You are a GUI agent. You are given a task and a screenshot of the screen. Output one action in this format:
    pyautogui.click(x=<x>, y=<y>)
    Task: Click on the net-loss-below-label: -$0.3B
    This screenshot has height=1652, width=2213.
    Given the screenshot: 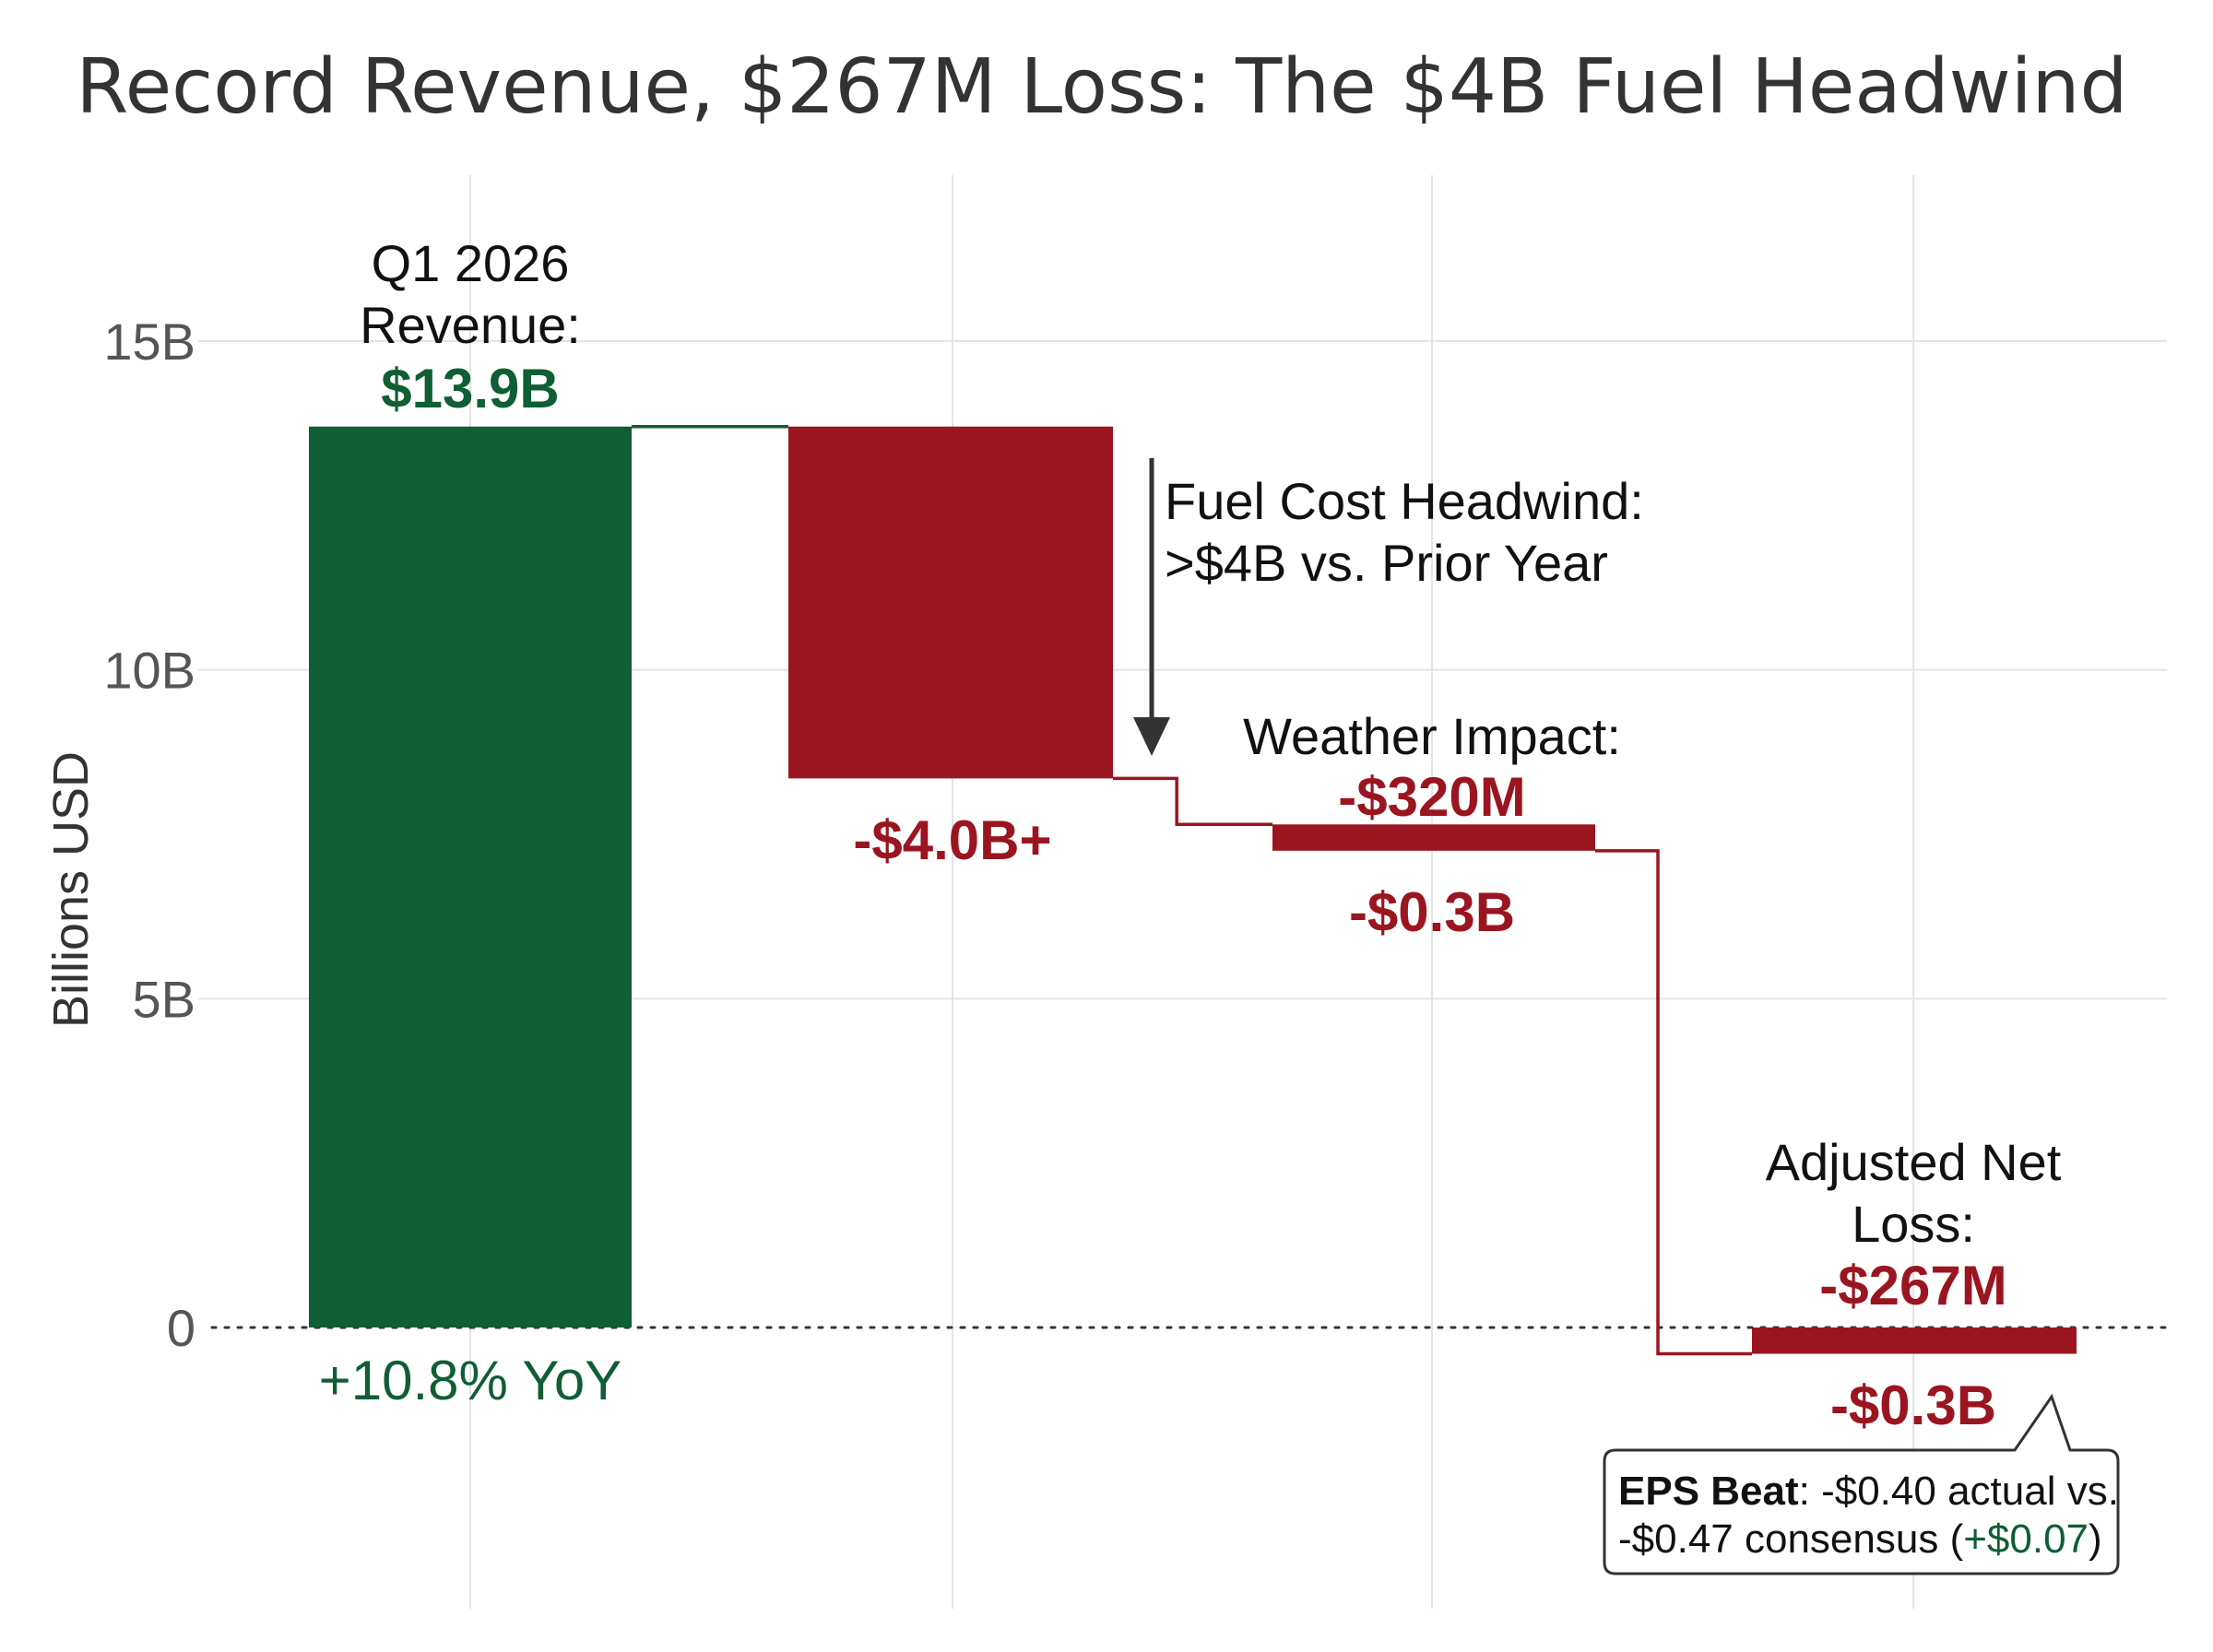 What is the action you would take?
    pyautogui.click(x=1913, y=1405)
    